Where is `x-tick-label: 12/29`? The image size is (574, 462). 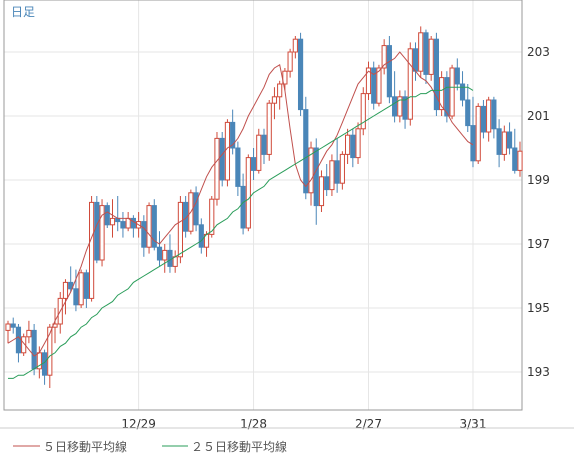
x-tick-label: 12/29 is located at coordinates (138, 424).